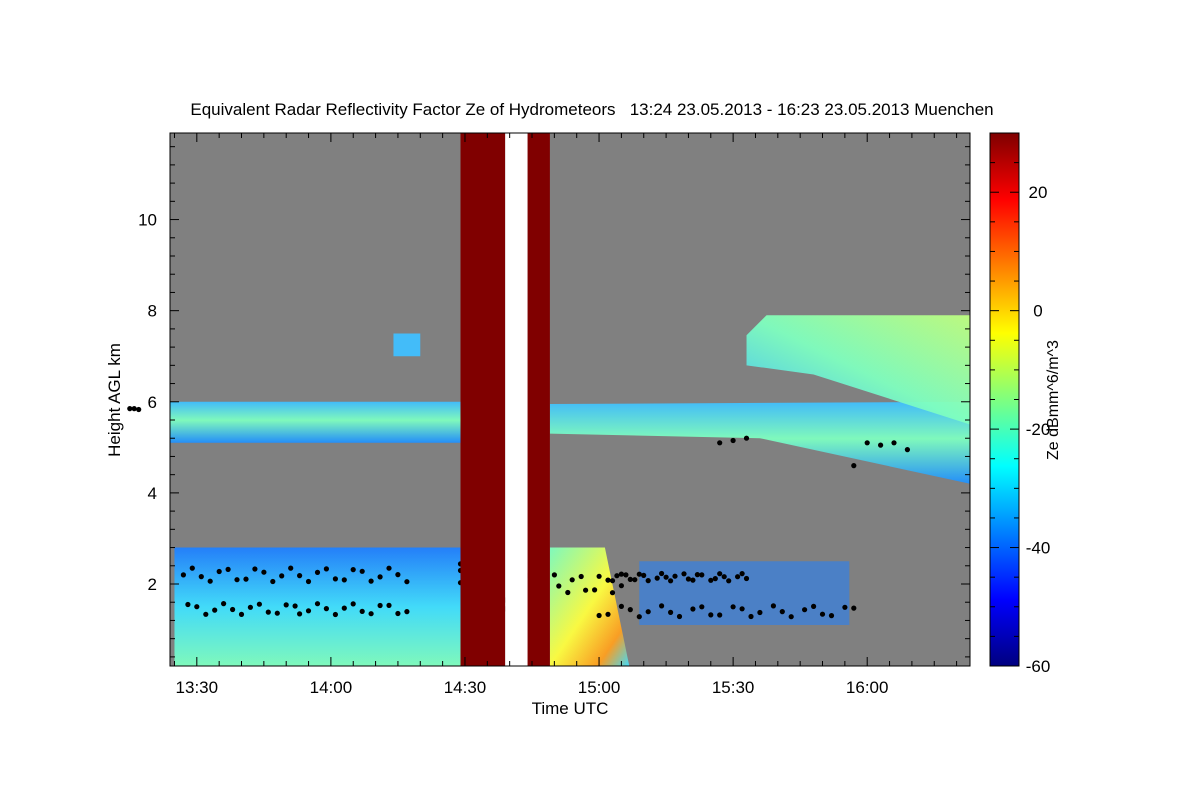  What do you see at coordinates (733, 687) in the screenshot?
I see `x-tick-label: 15:30` at bounding box center [733, 687].